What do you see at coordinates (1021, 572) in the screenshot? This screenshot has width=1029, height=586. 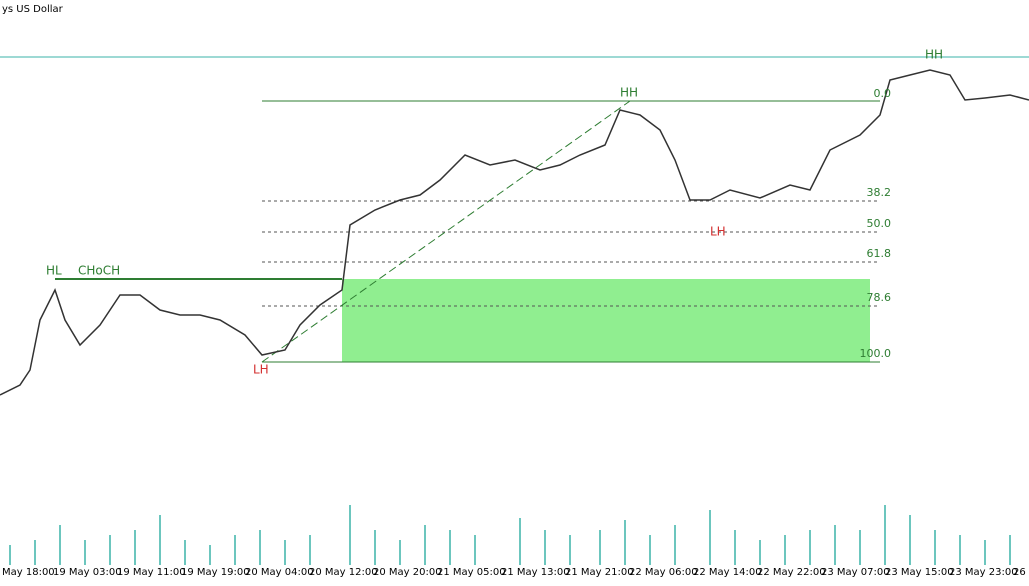 I see `time-label: 26 M` at bounding box center [1021, 572].